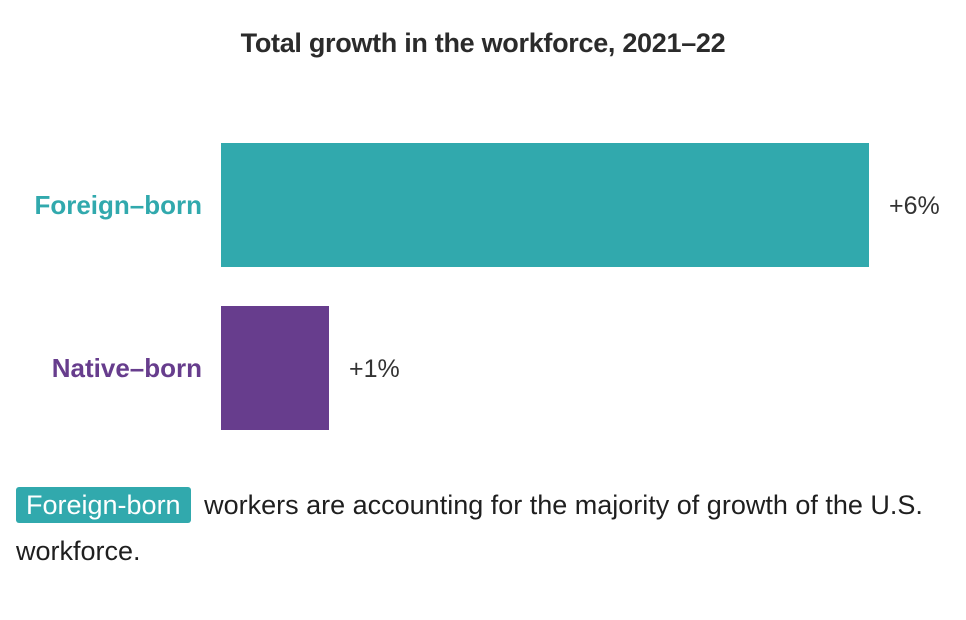 The image size is (966, 620). What do you see at coordinates (374, 369) in the screenshot?
I see `value-label-1: +1%` at bounding box center [374, 369].